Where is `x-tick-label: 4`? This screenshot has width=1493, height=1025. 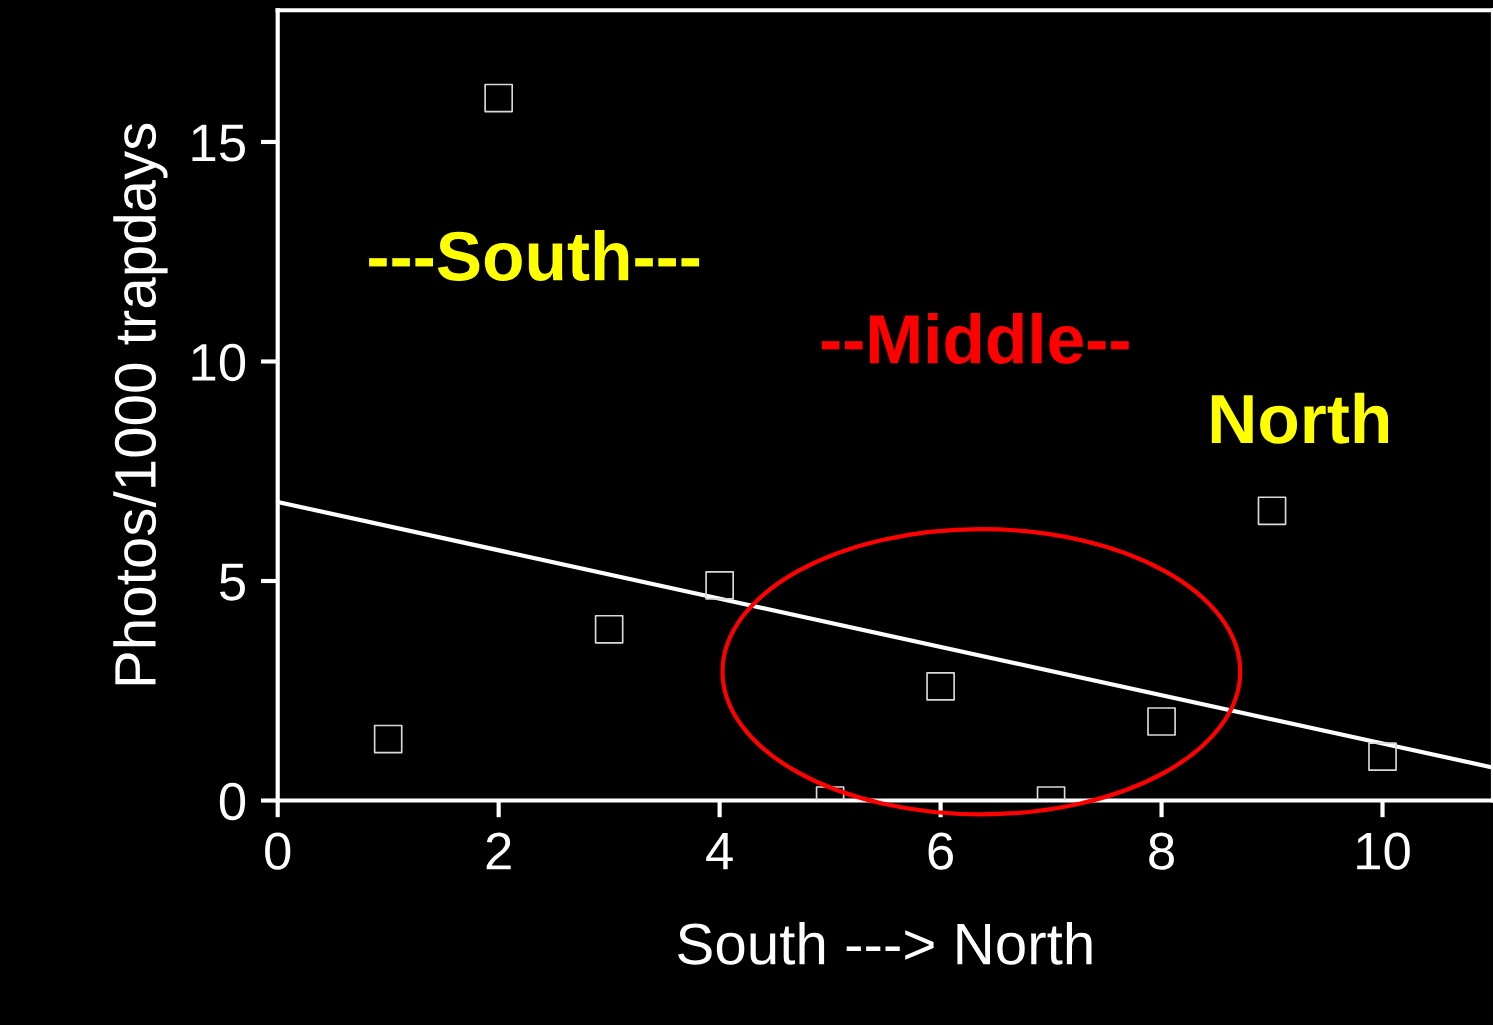 x-tick-label: 4 is located at coordinates (719, 851).